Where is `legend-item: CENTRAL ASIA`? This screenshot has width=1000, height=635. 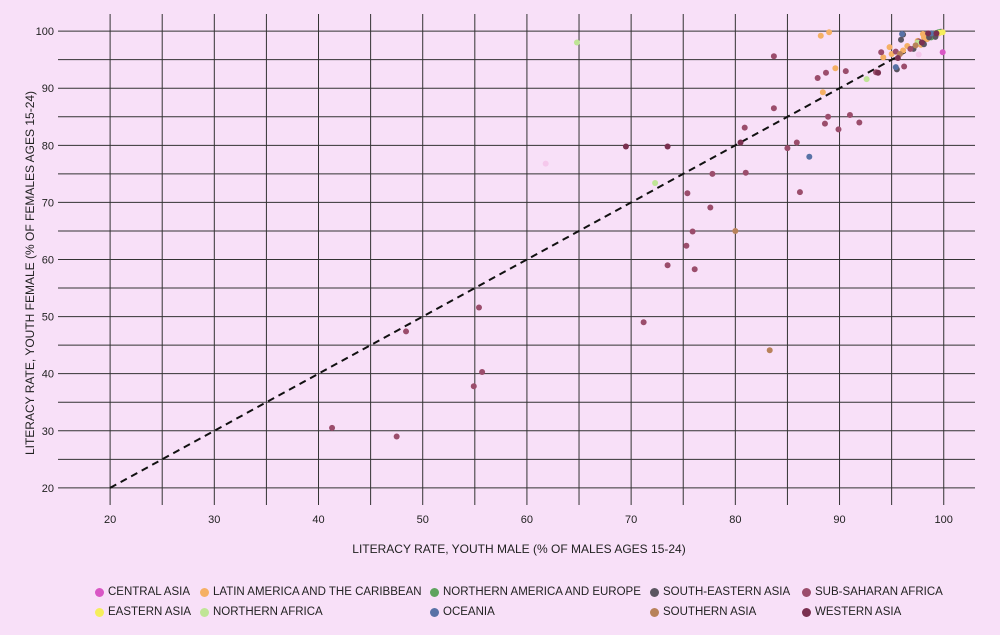
legend-item: CENTRAL ASIA is located at coordinates (142, 592).